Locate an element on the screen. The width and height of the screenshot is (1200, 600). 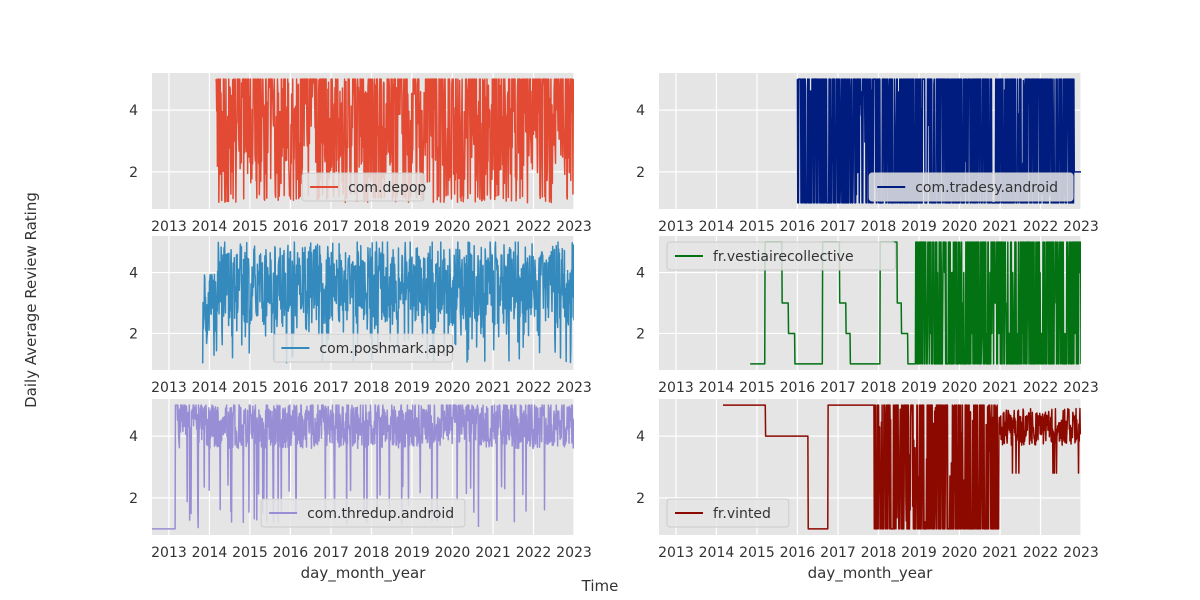
series-line-fr.vinted is located at coordinates (901, 467).